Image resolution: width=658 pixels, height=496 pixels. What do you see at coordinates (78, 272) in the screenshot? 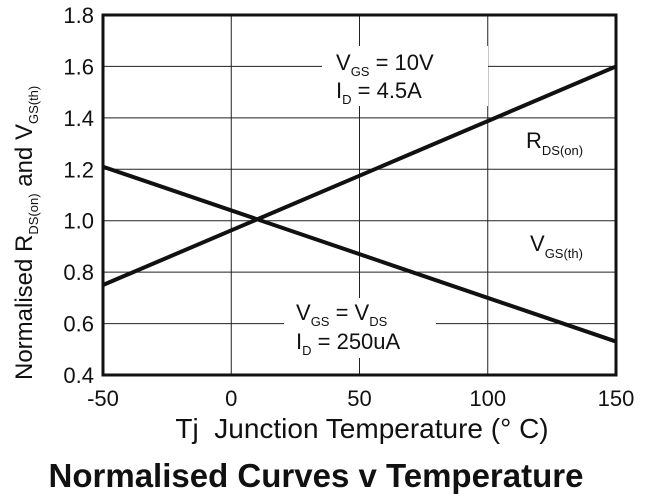
I see `y-tick-label: 0.8` at bounding box center [78, 272].